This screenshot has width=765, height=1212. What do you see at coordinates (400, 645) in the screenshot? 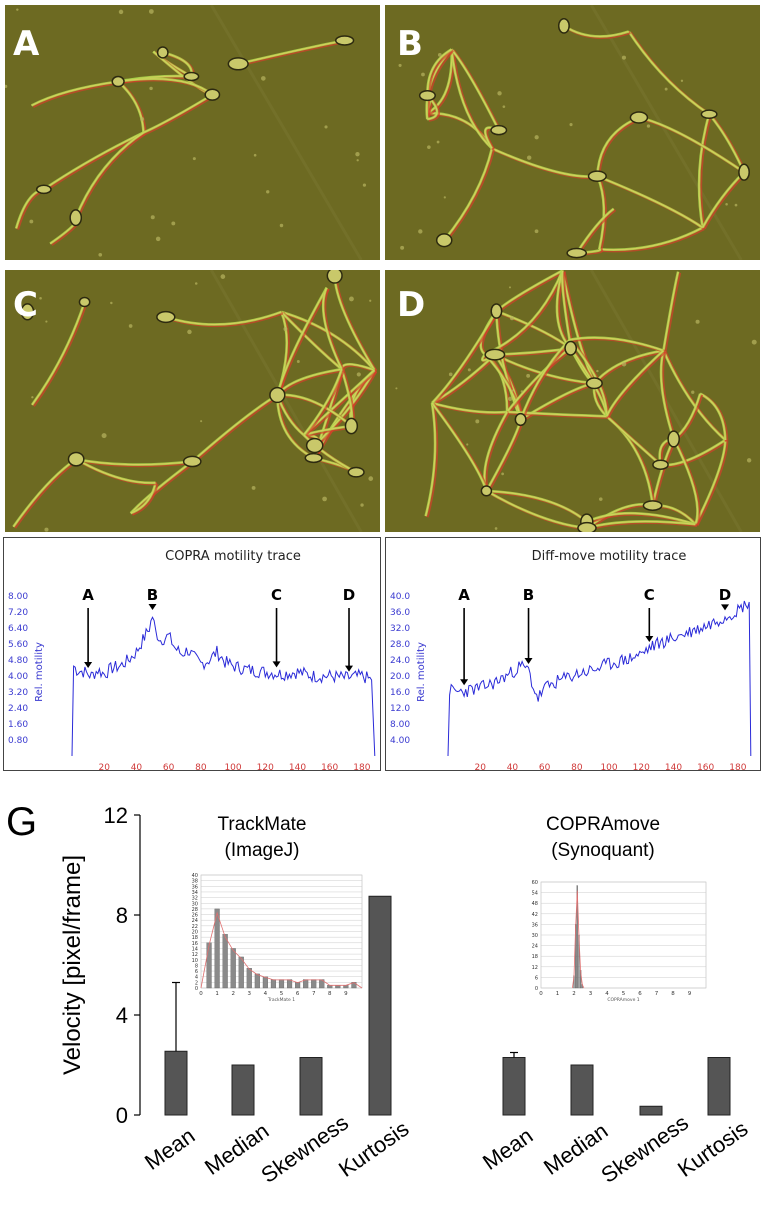
I see `y-tick-label: 28.0` at bounding box center [400, 645].